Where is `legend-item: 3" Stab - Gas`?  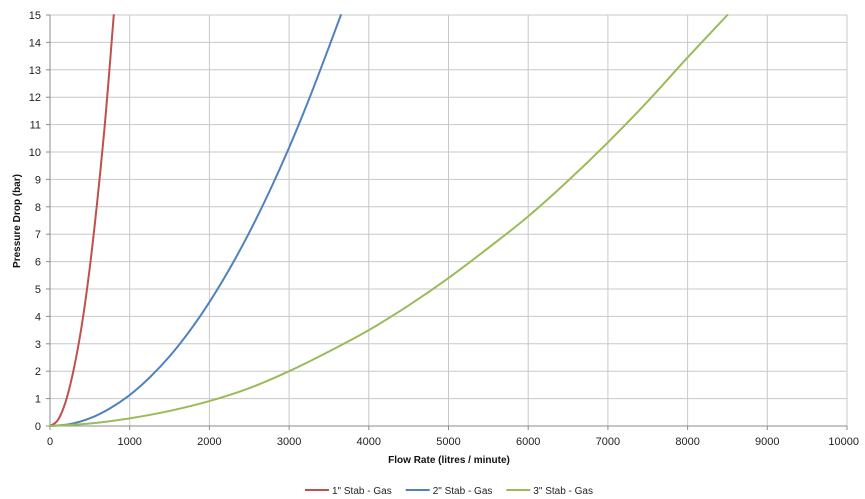 legend-item: 3" Stab - Gas is located at coordinates (549, 491).